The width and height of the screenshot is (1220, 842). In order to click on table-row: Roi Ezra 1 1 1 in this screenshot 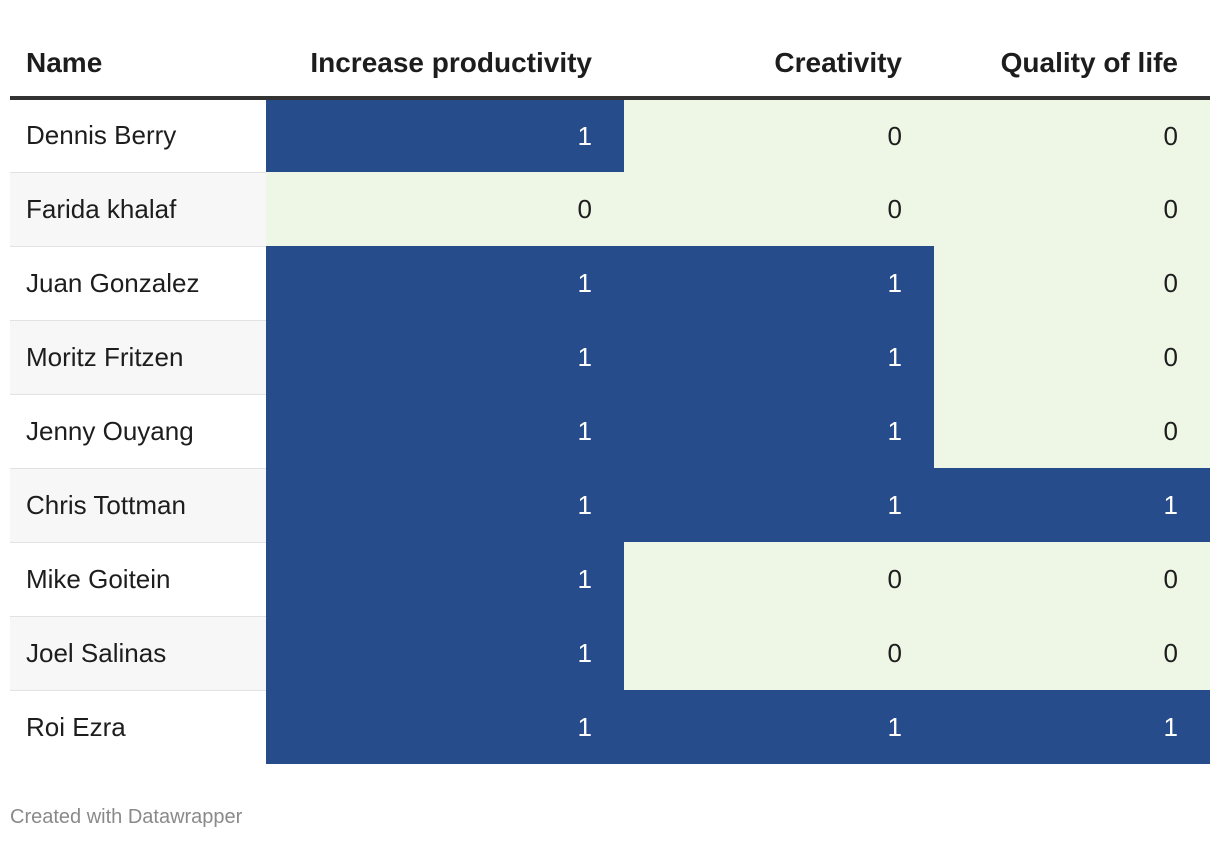, I will do `click(610, 727)`.